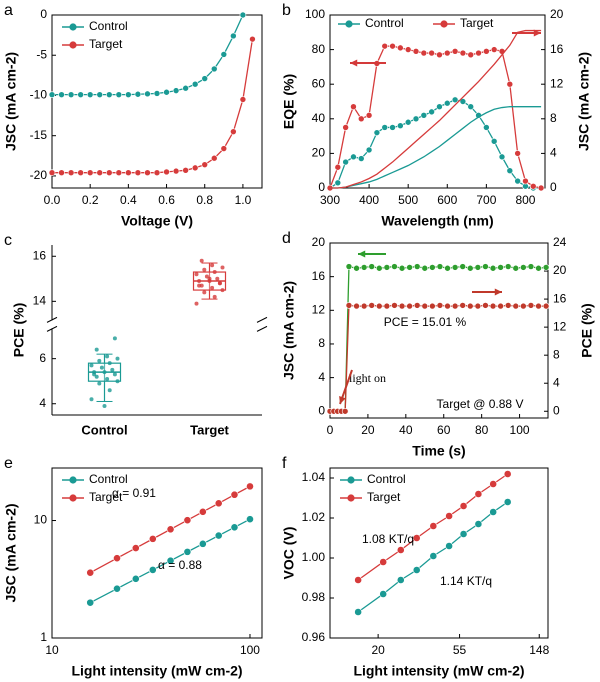 This screenshot has height=682, width=600. Describe the element at coordinates (314, 557) in the screenshot. I see `y-tick-label: 1.00` at that location.